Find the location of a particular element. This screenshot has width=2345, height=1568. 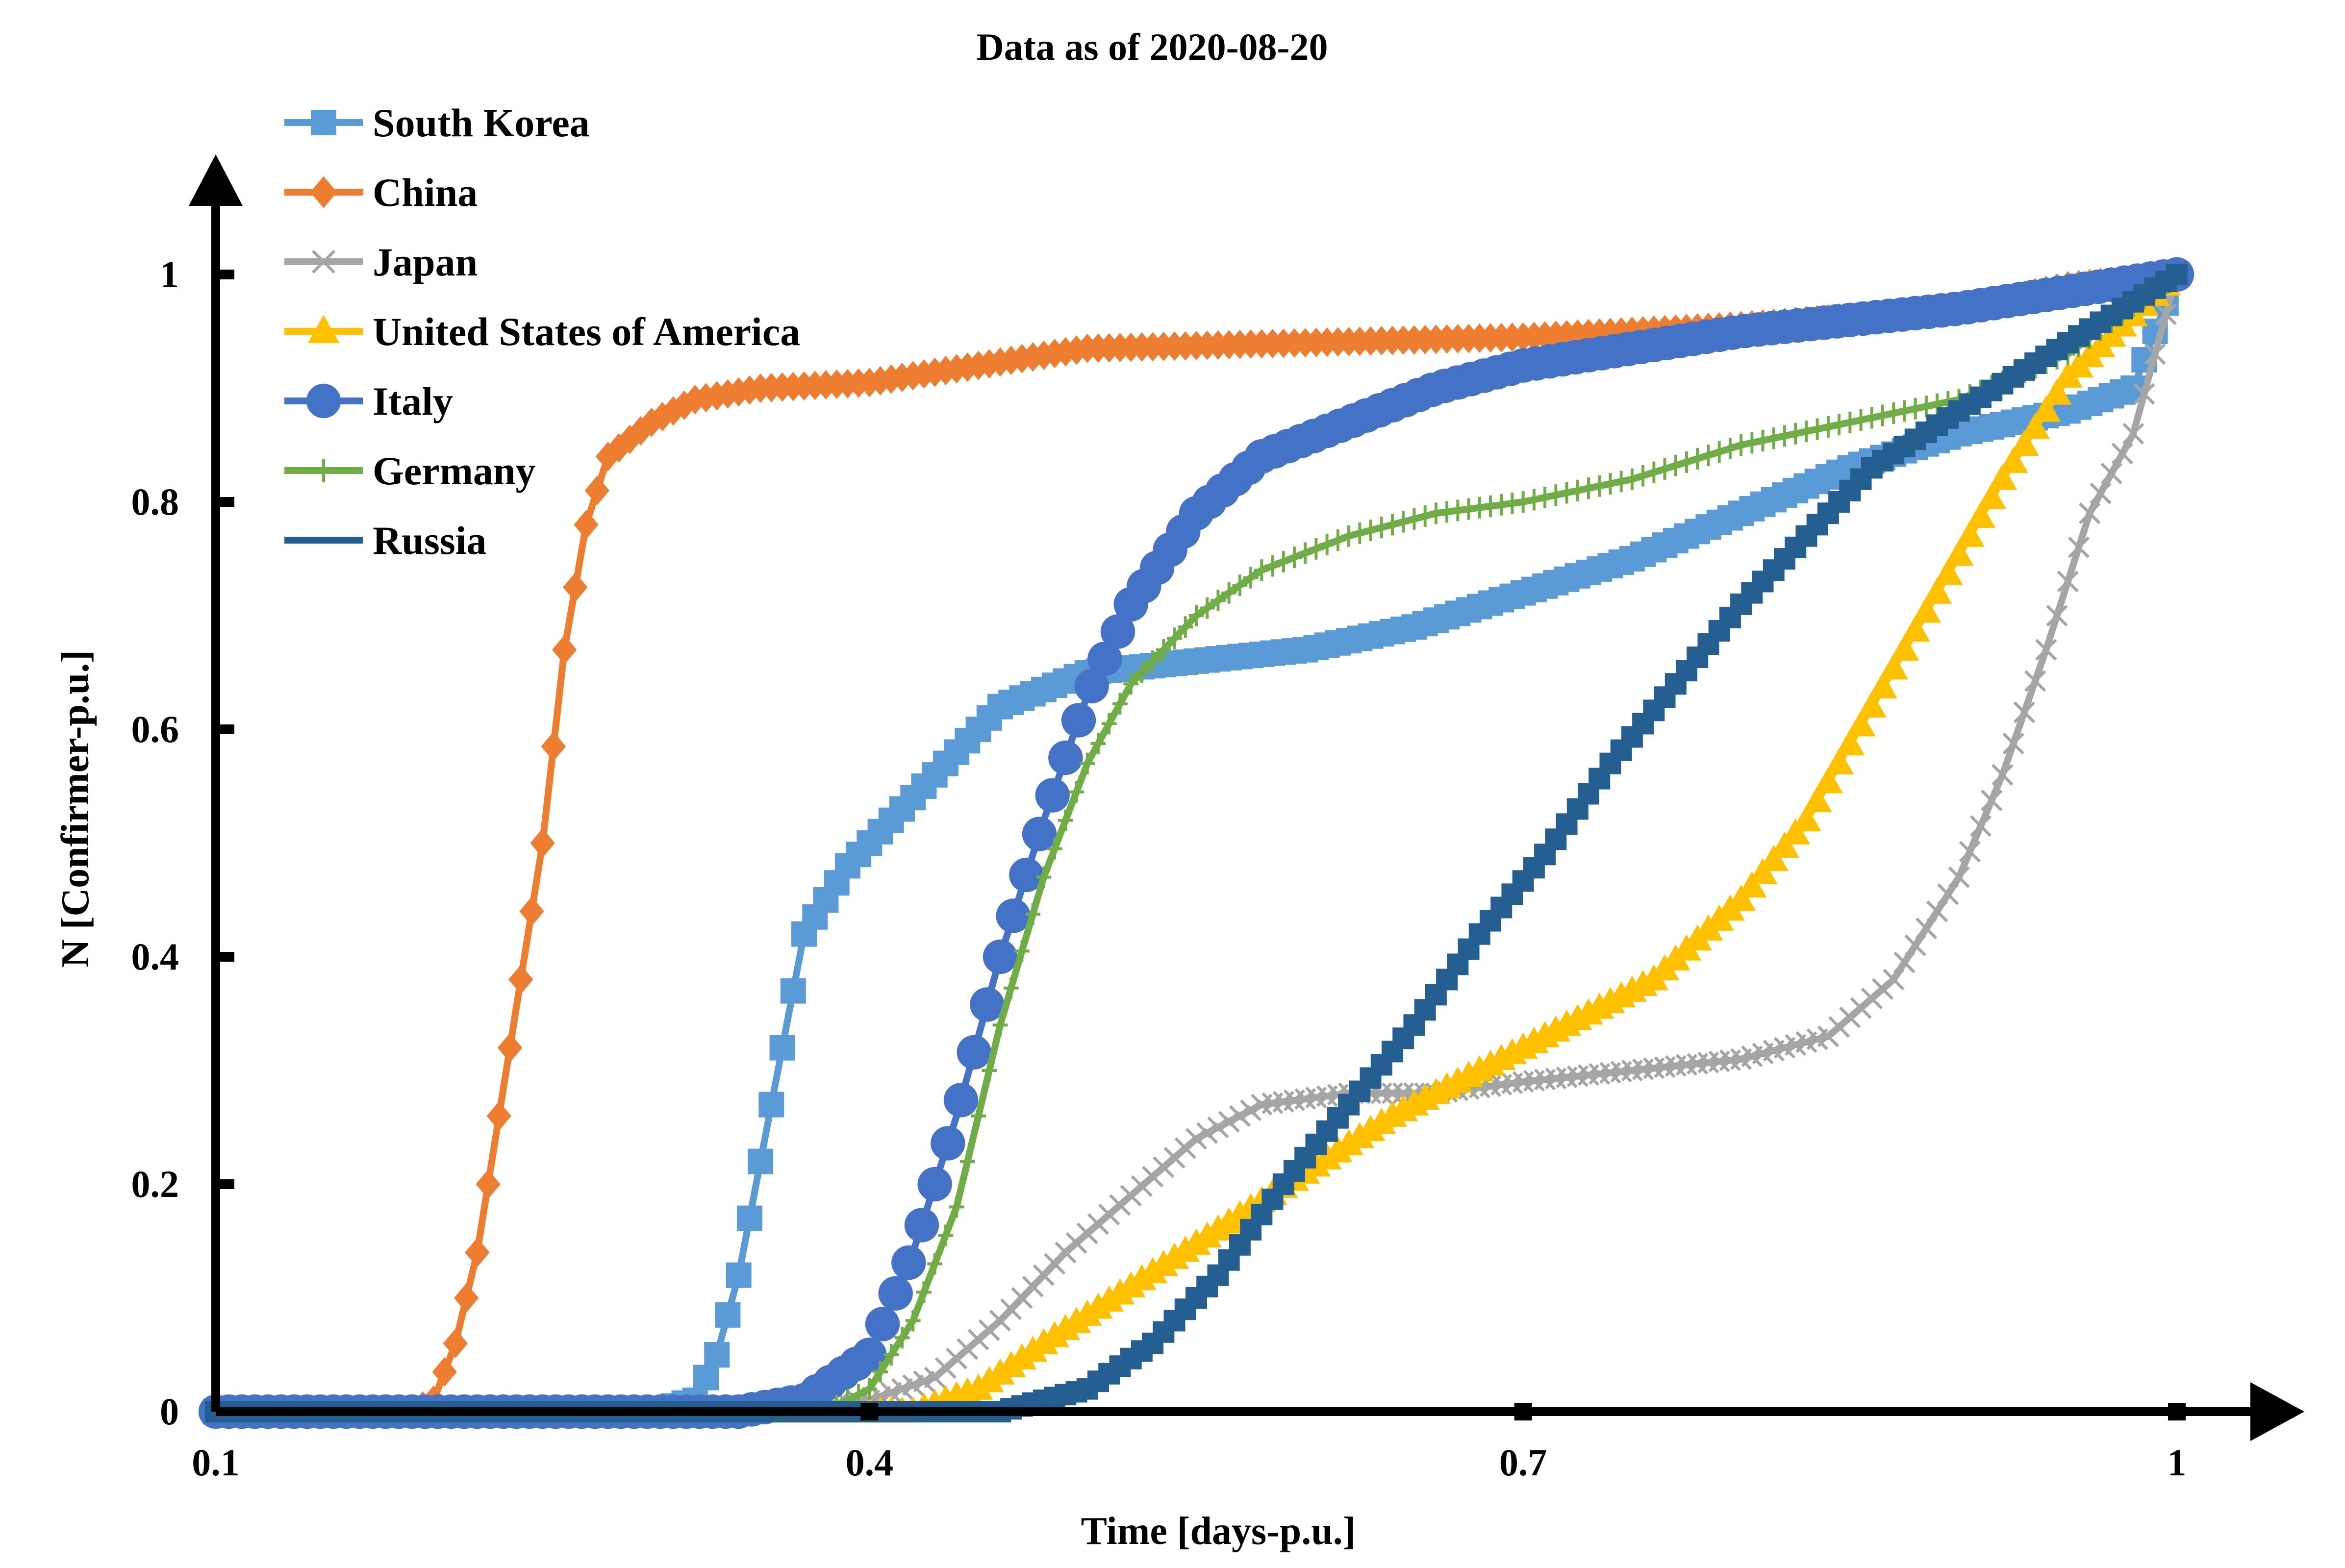

x-tick-label: 0.4 is located at coordinates (870, 1462).